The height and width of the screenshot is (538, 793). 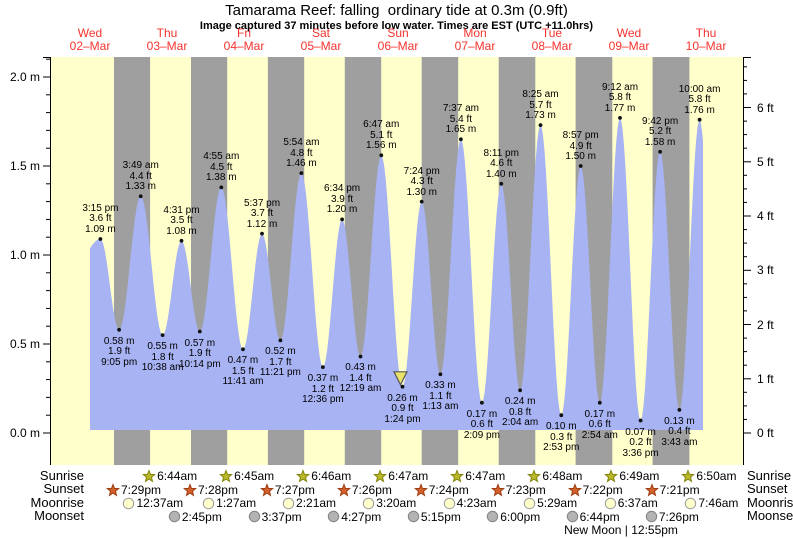 I want to click on sunset-time: 7:27pm, so click(x=294, y=489).